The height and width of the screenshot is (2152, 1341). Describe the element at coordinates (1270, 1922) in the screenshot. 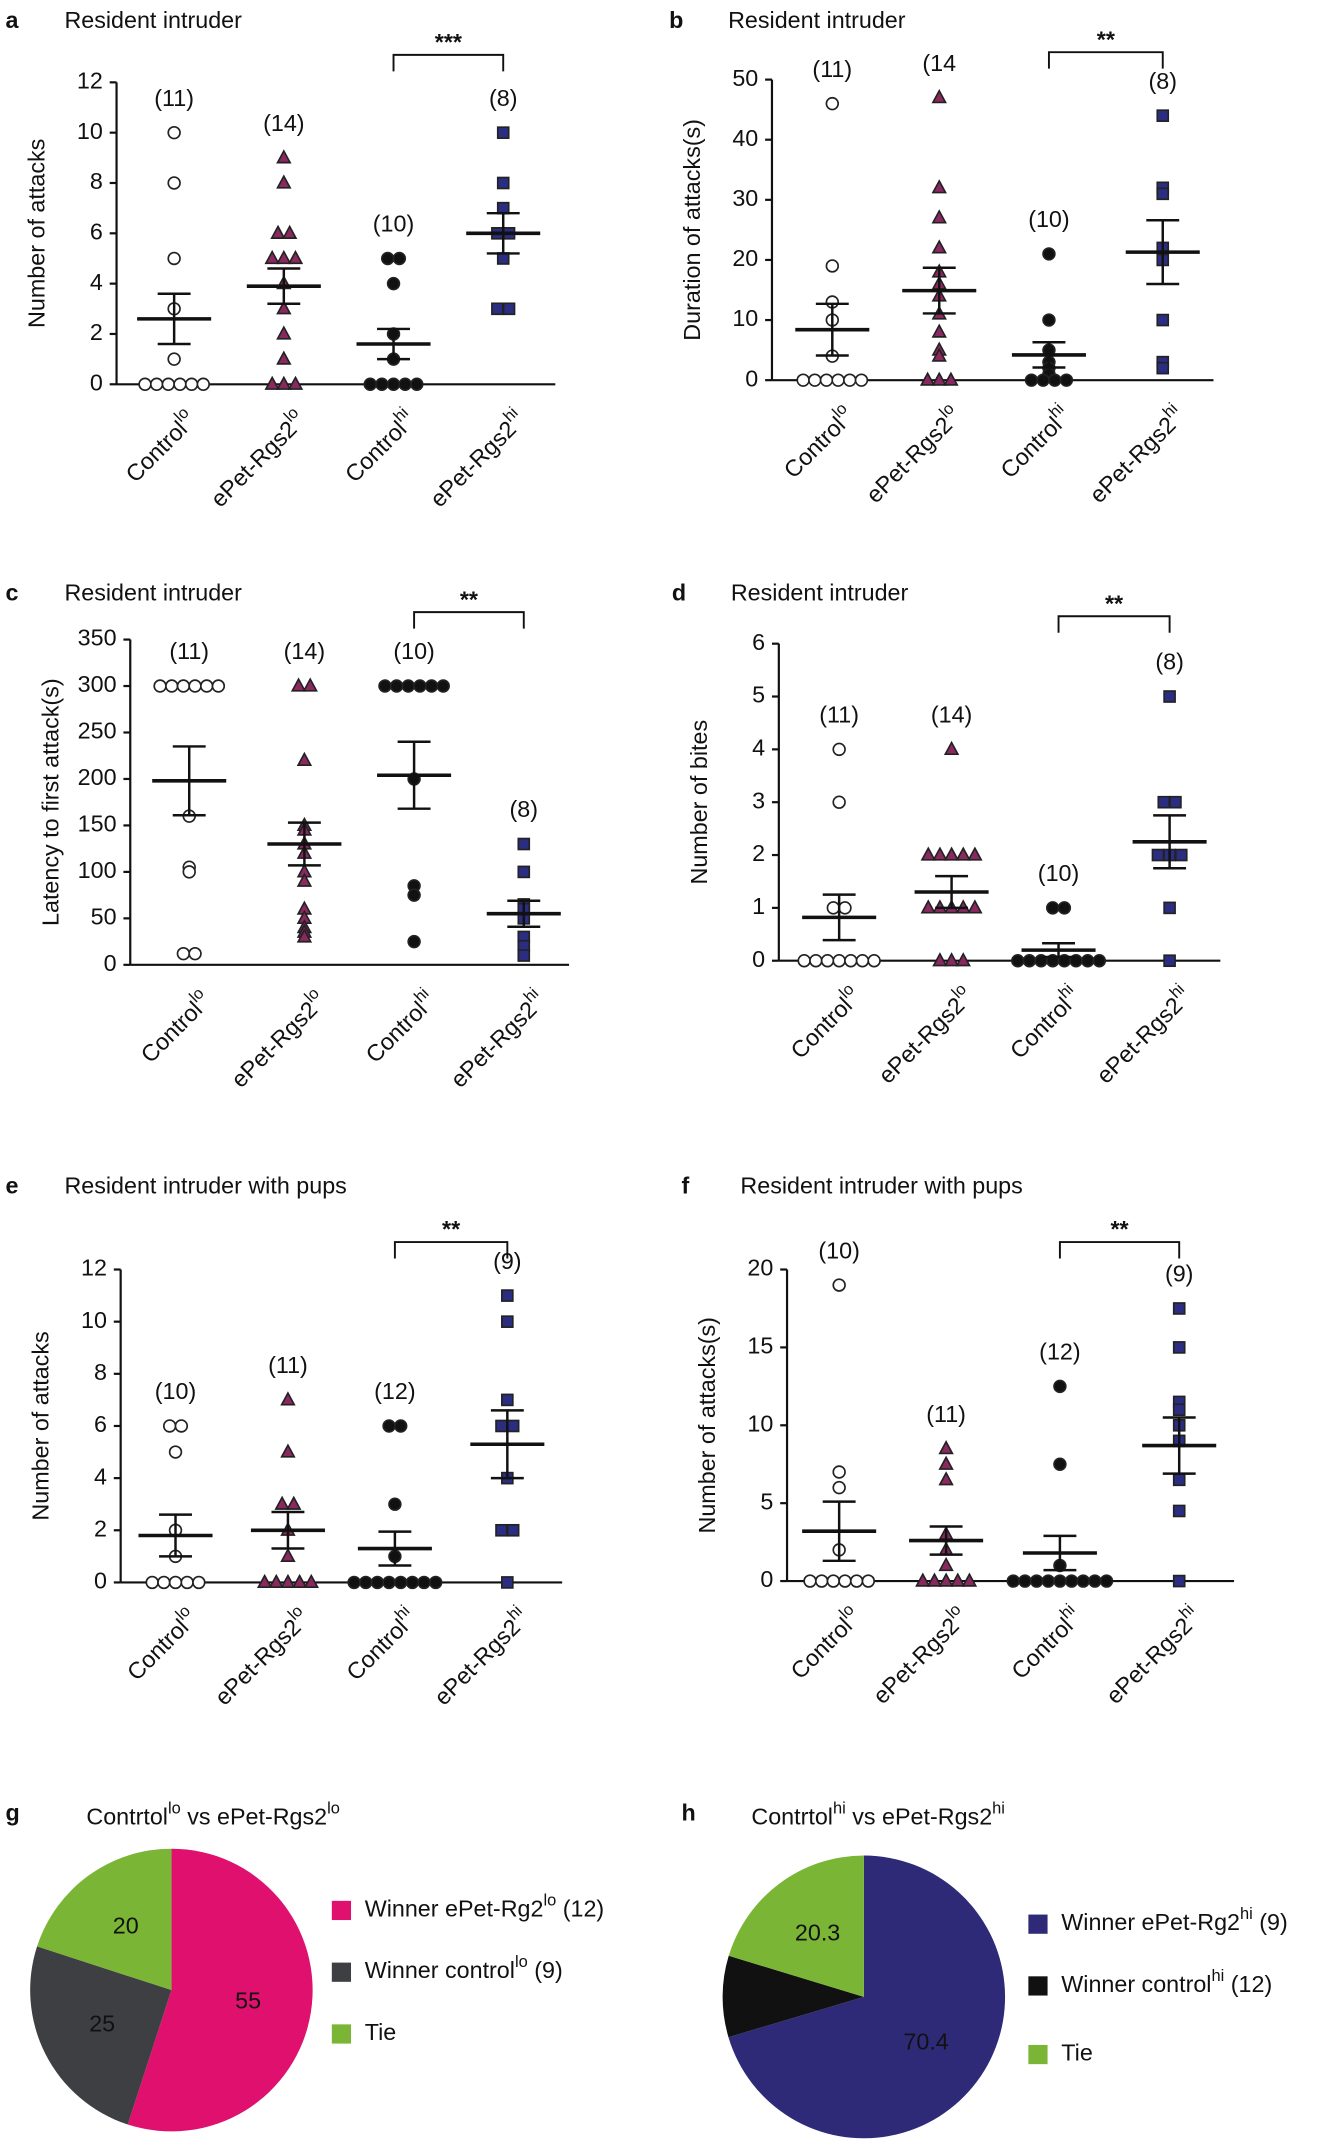

I see `text-part: (9)` at that location.